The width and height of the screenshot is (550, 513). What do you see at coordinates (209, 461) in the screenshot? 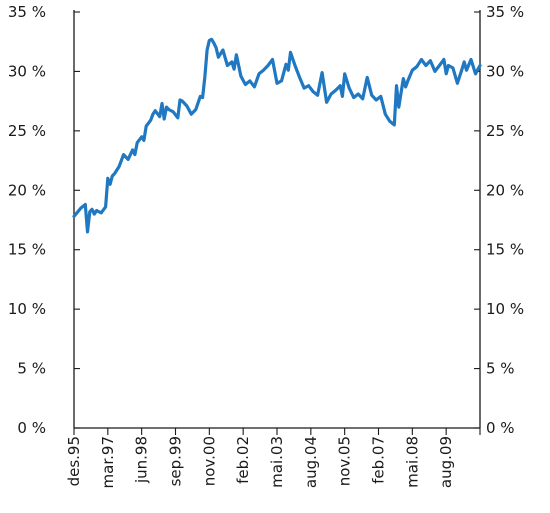
I see `x-tick-label: nov.00` at bounding box center [209, 461].